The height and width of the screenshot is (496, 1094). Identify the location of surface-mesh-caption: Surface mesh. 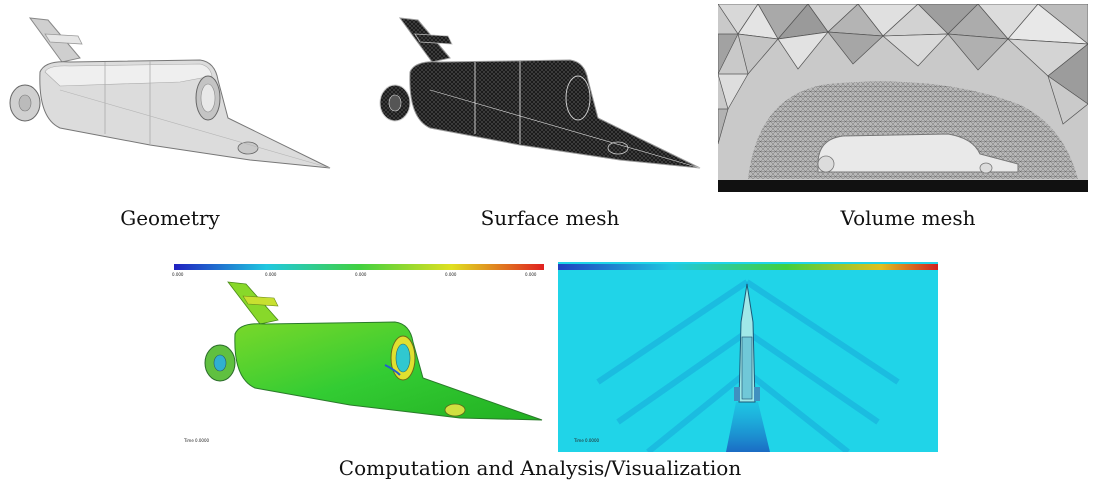
(550, 218).